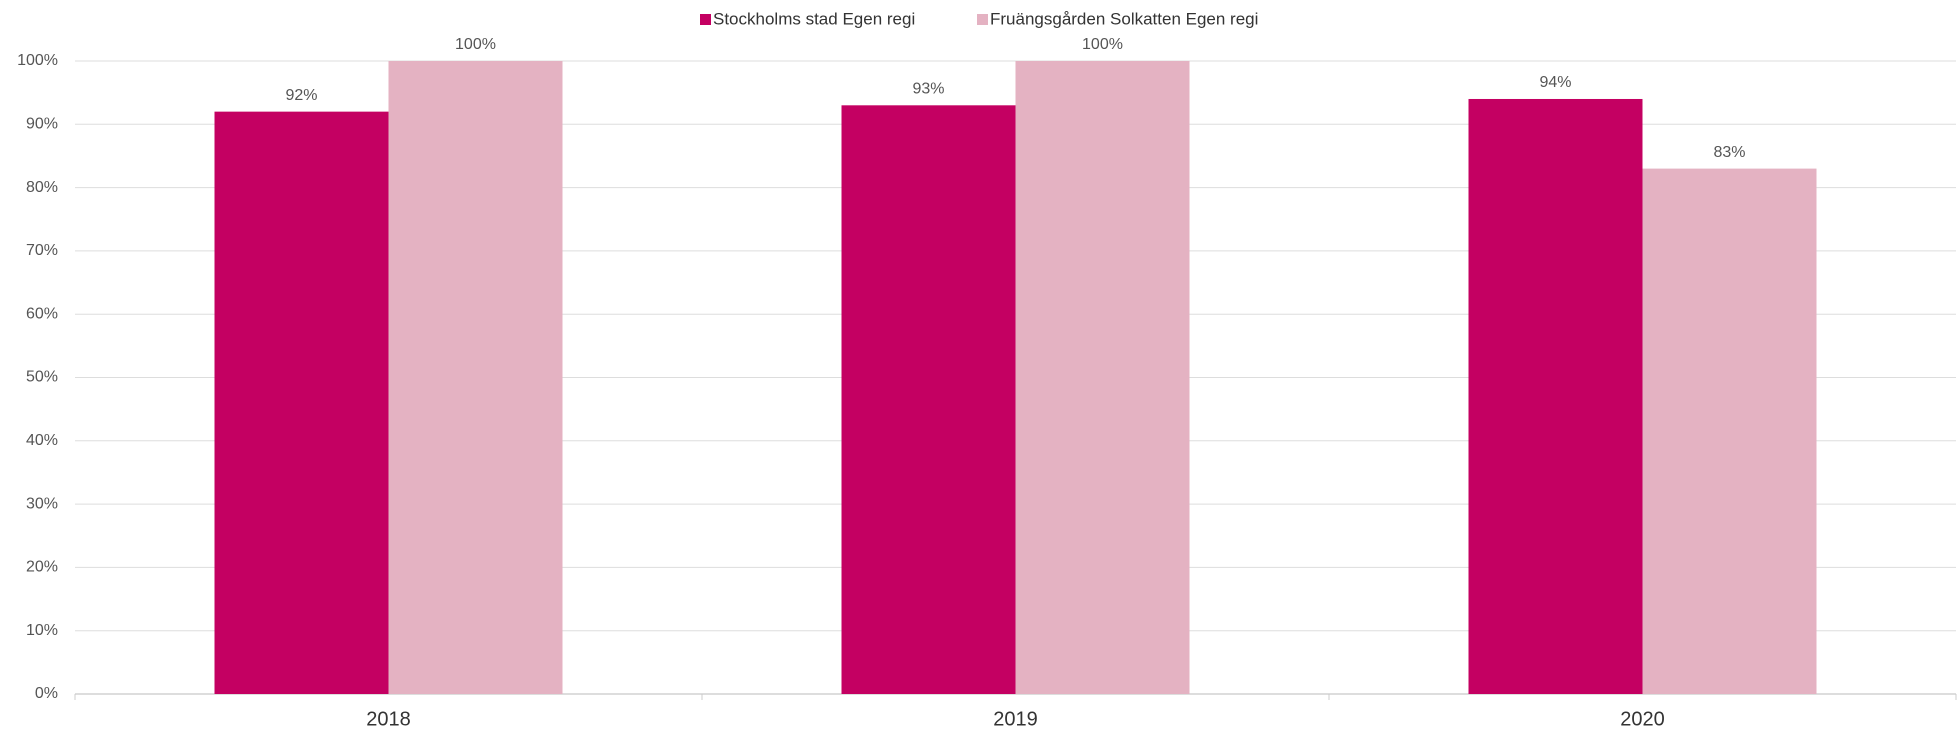  What do you see at coordinates (1124, 18) in the screenshot?
I see `legend-label: Fruängsgården Solkatten Egen regi` at bounding box center [1124, 18].